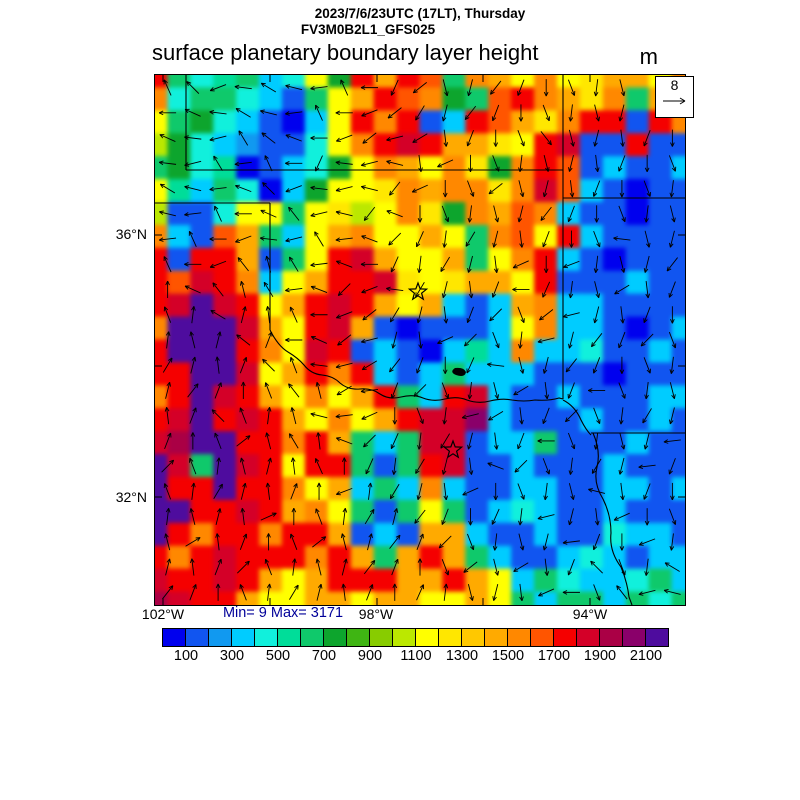 This screenshot has height=800, width=800. Describe the element at coordinates (674, 85) in the screenshot. I see `wind-reference-value: 8` at that location.